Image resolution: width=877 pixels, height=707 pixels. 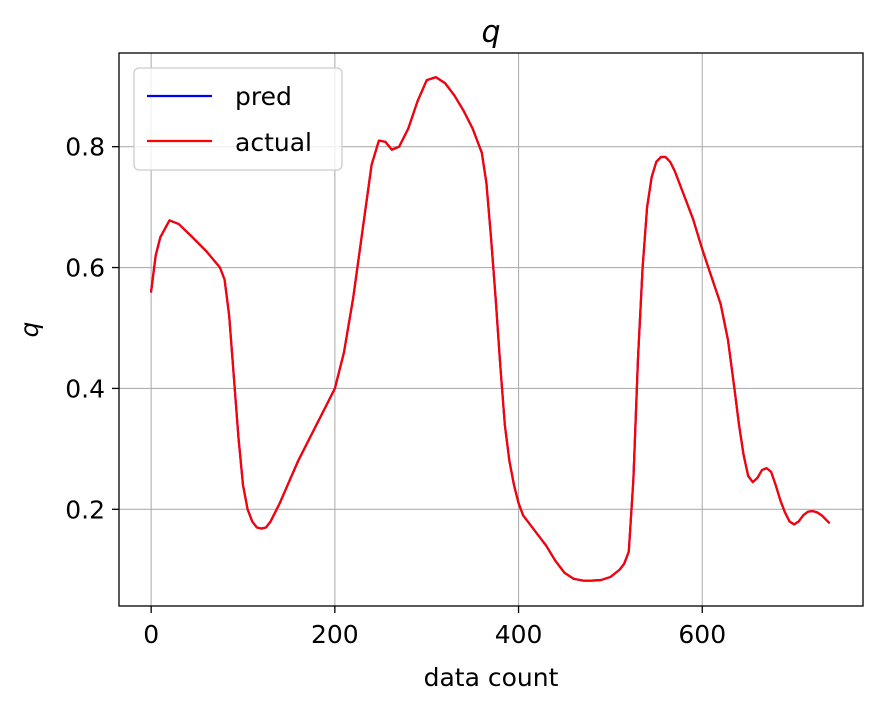 What do you see at coordinates (490, 32) in the screenshot?
I see `chart-title: q` at bounding box center [490, 32].